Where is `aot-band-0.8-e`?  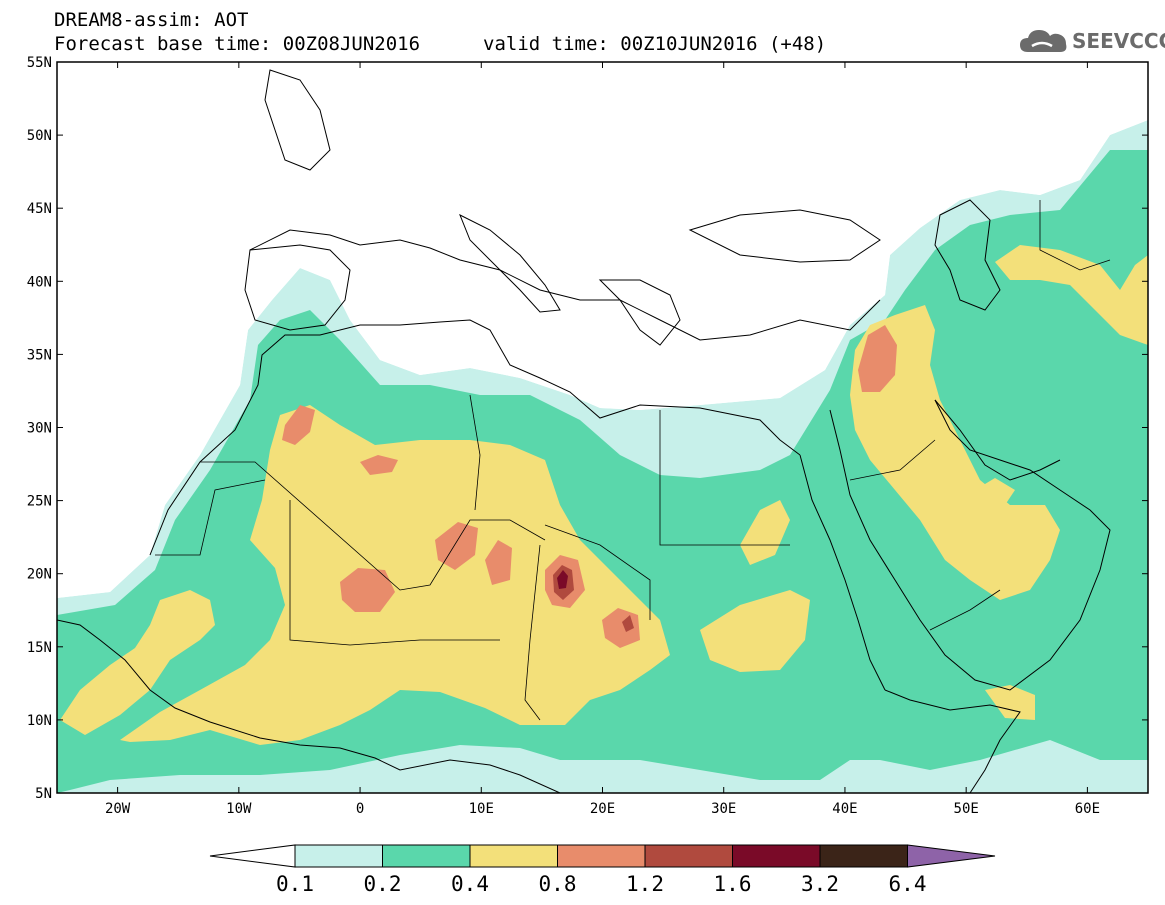 aot-band-0.8-e is located at coordinates (498, 562).